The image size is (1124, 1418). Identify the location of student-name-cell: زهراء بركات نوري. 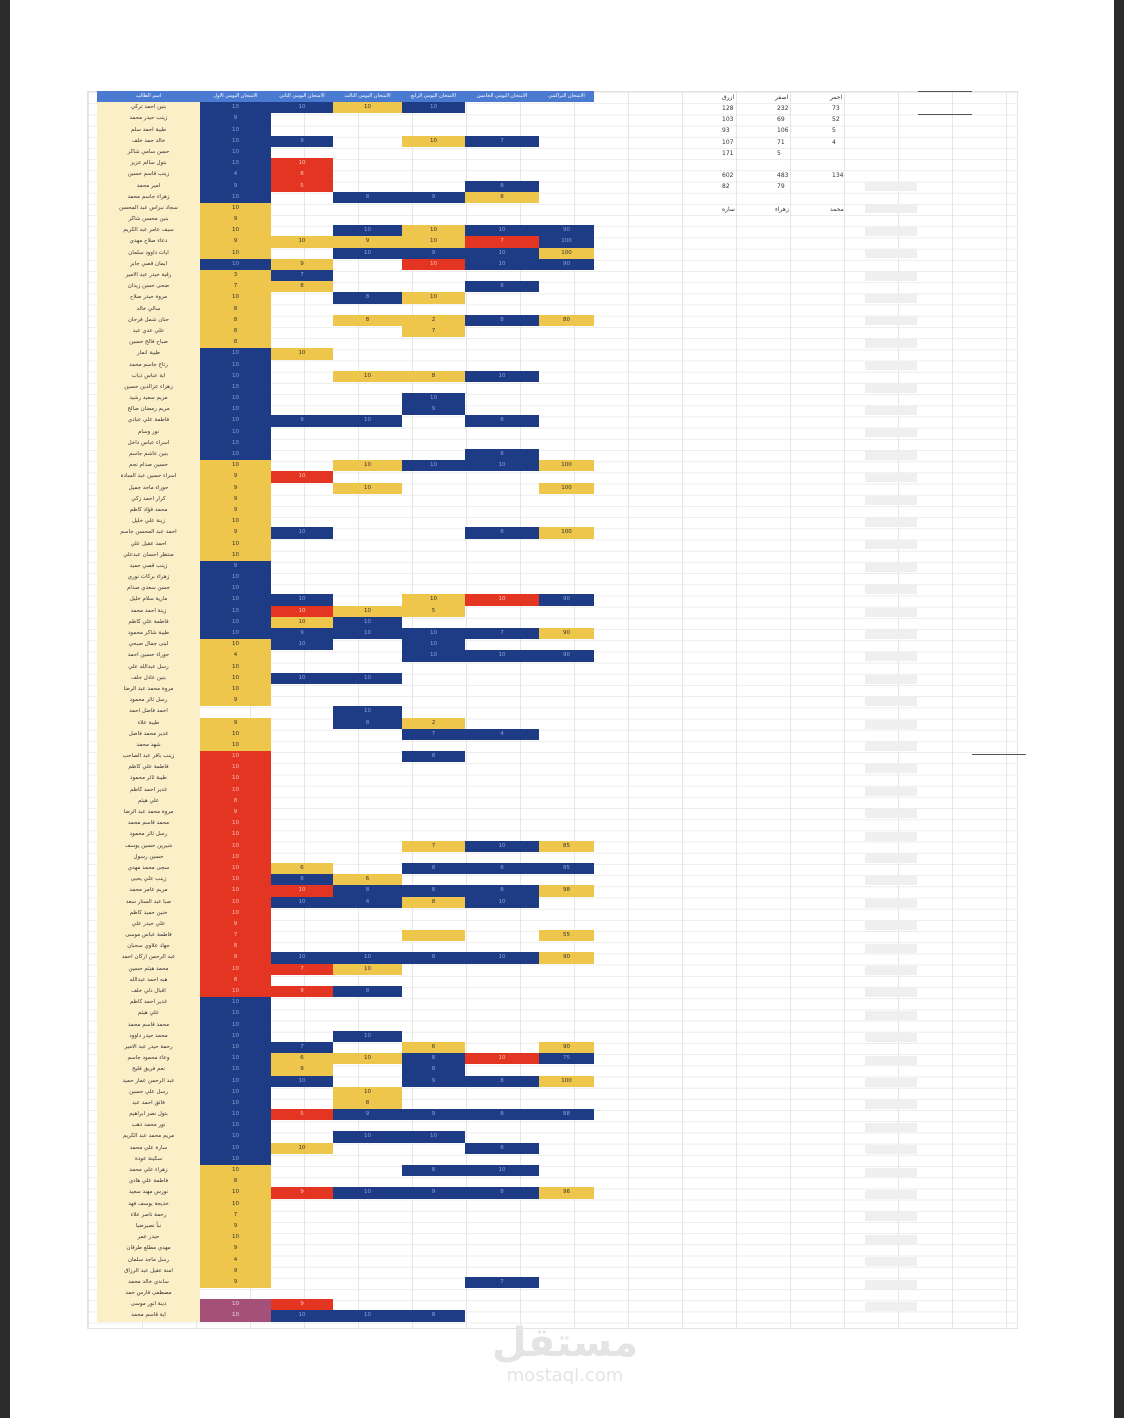
(148, 578).